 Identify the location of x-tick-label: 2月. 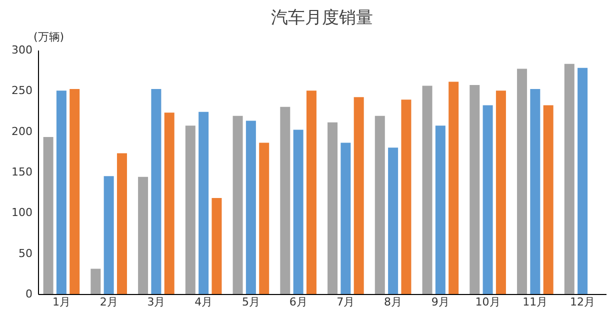
(109, 302).